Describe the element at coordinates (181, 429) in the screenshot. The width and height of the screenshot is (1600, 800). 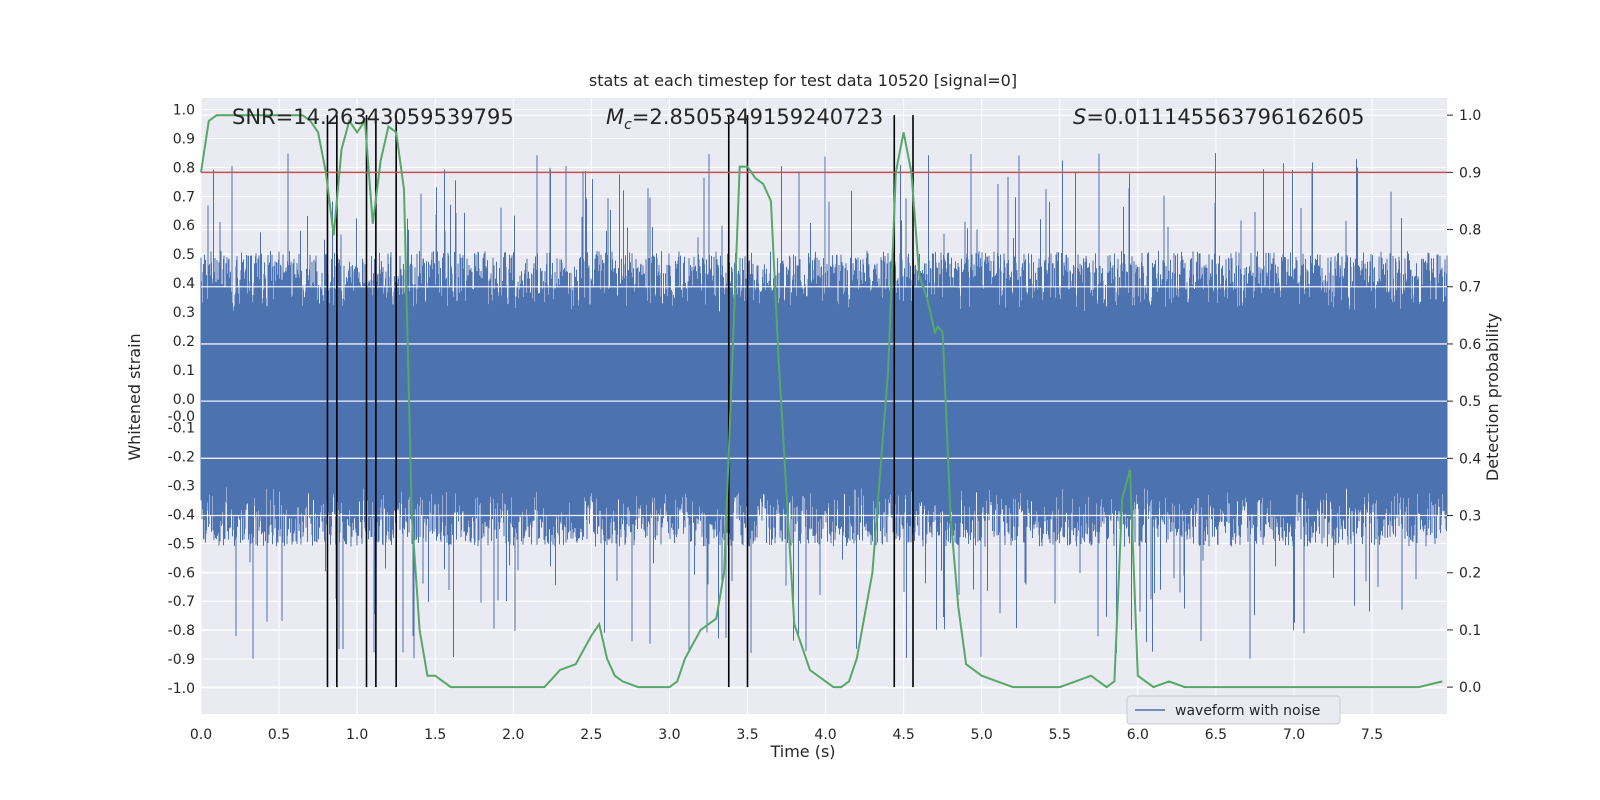
I see `y-tick-label: -0.1` at that location.